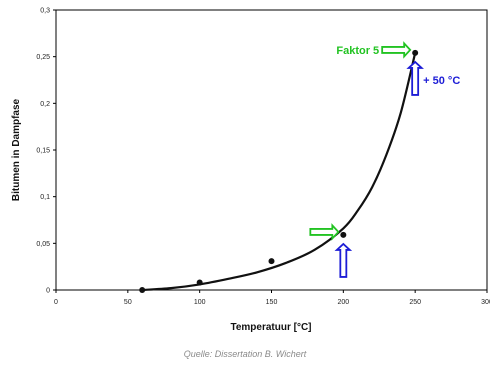 The image size is (490, 367). What do you see at coordinates (415, 302) in the screenshot?
I see `x-tick-label: 250` at bounding box center [415, 302].